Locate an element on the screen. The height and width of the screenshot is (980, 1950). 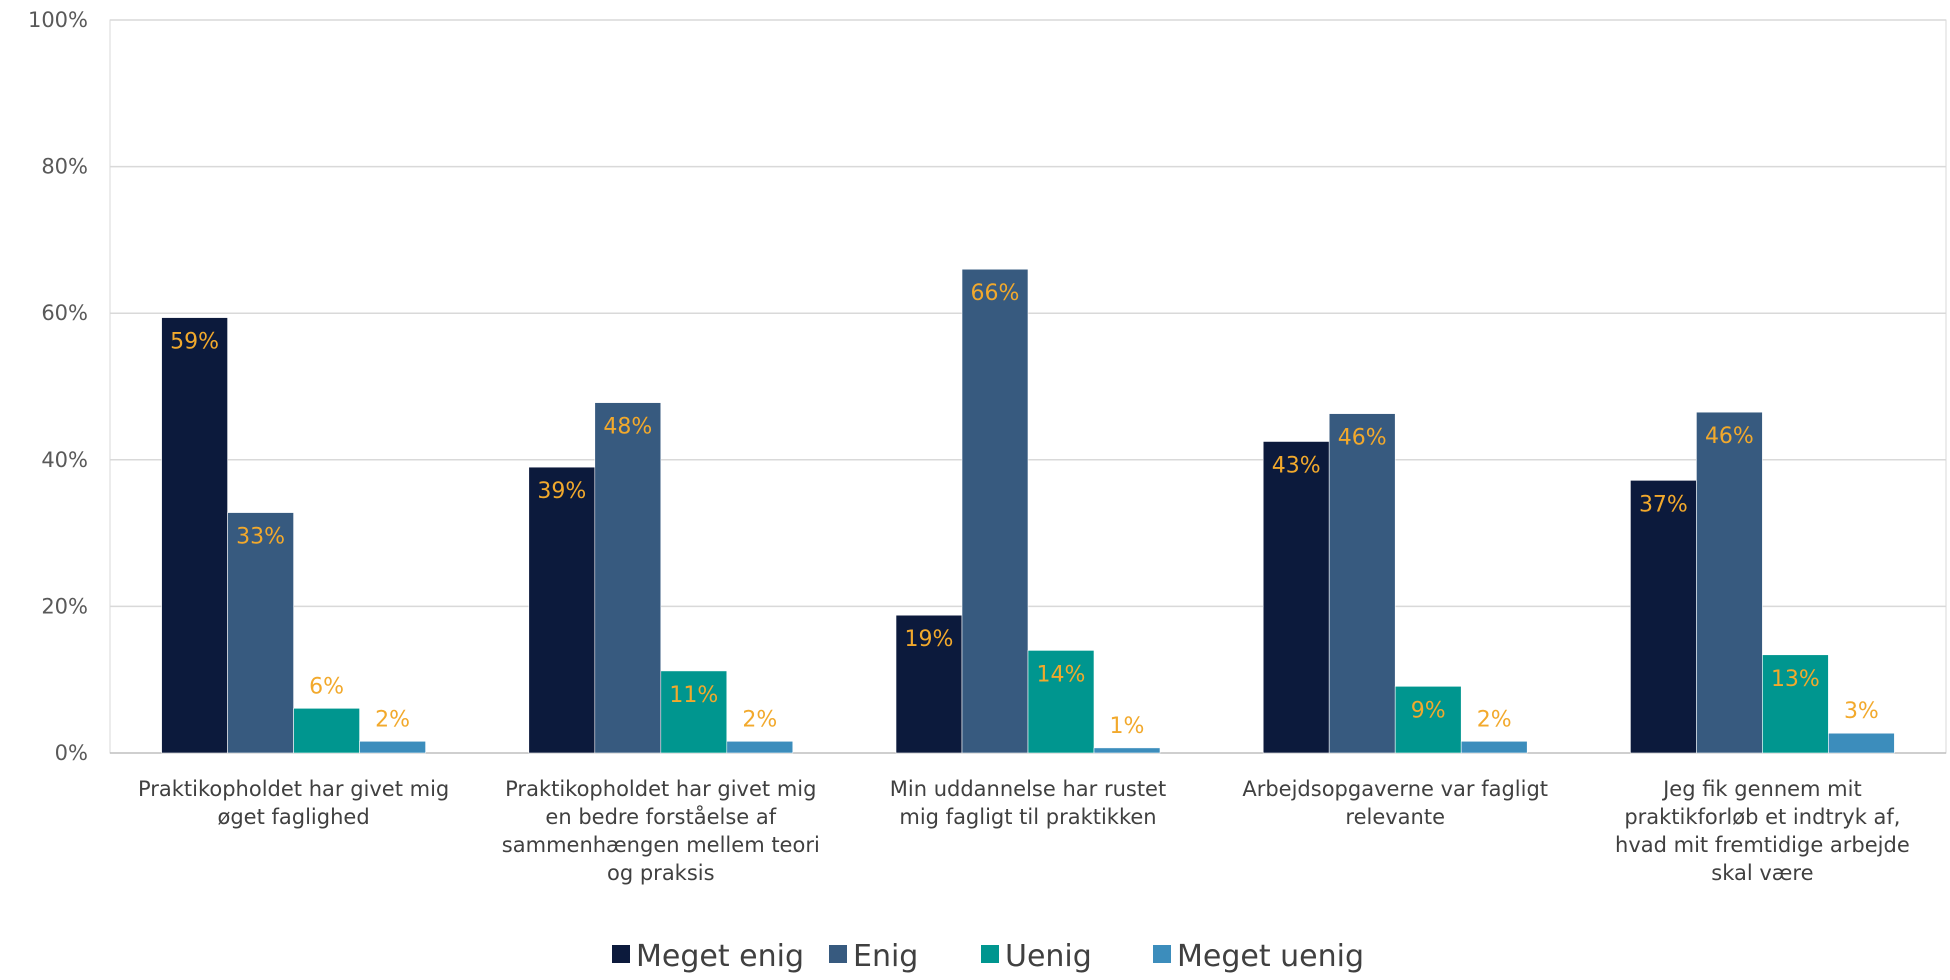
data-label: 37% is located at coordinates (1663, 504).